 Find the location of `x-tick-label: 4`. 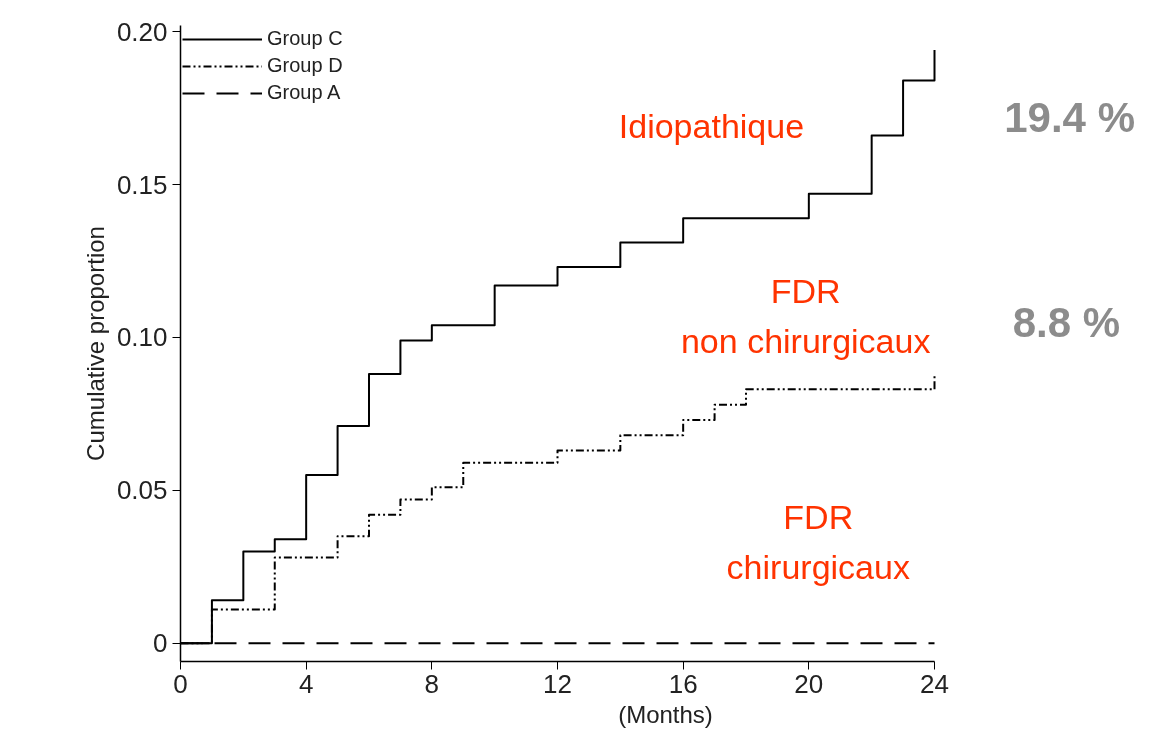

x-tick-label: 4 is located at coordinates (306, 683).